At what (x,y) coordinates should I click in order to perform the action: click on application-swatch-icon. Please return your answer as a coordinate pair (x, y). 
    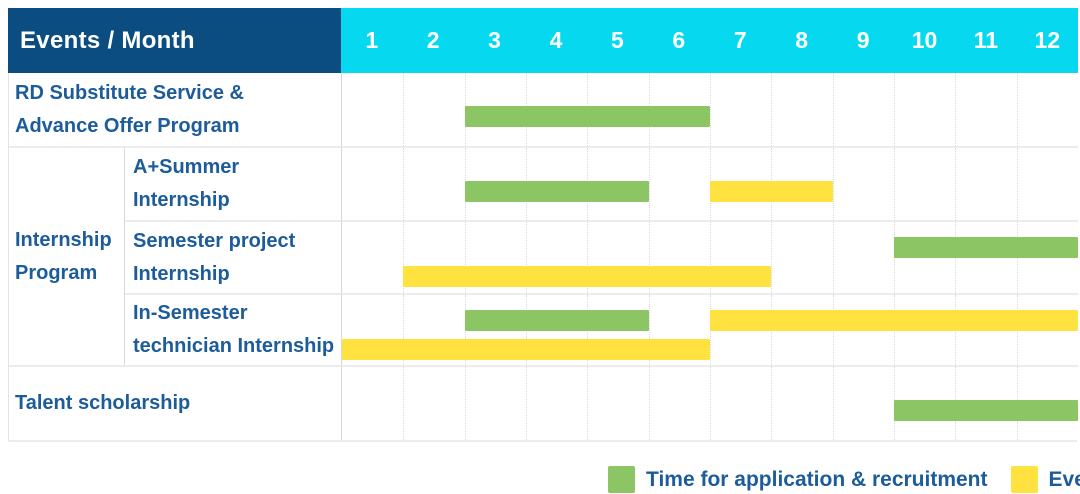
    Looking at the image, I should click on (621, 479).